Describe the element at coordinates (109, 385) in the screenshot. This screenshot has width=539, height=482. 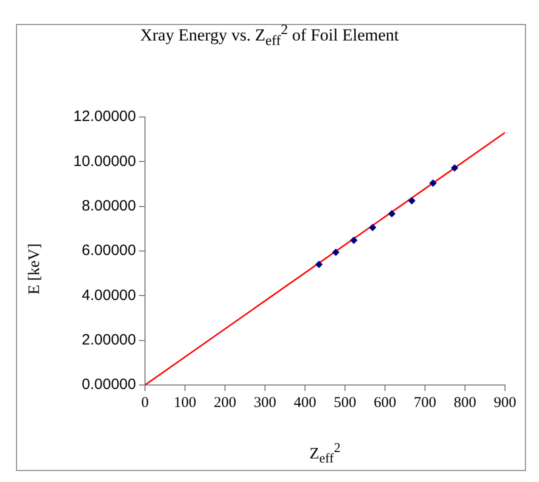
I see `y-tick-label: 0.00000` at that location.